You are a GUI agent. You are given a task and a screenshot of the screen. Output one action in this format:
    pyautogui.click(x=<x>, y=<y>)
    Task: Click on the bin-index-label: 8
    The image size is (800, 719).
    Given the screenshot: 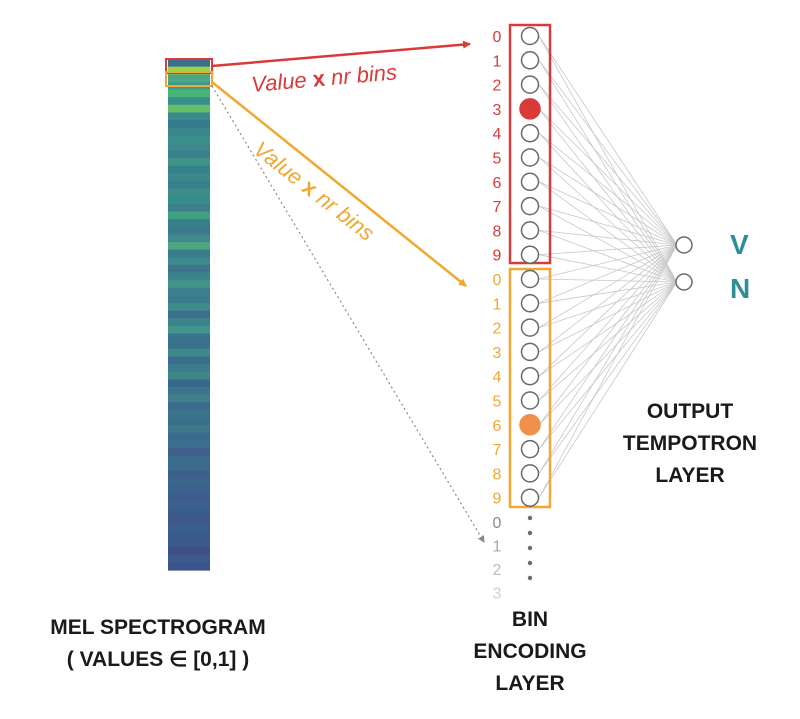 What is the action you would take?
    pyautogui.click(x=497, y=474)
    